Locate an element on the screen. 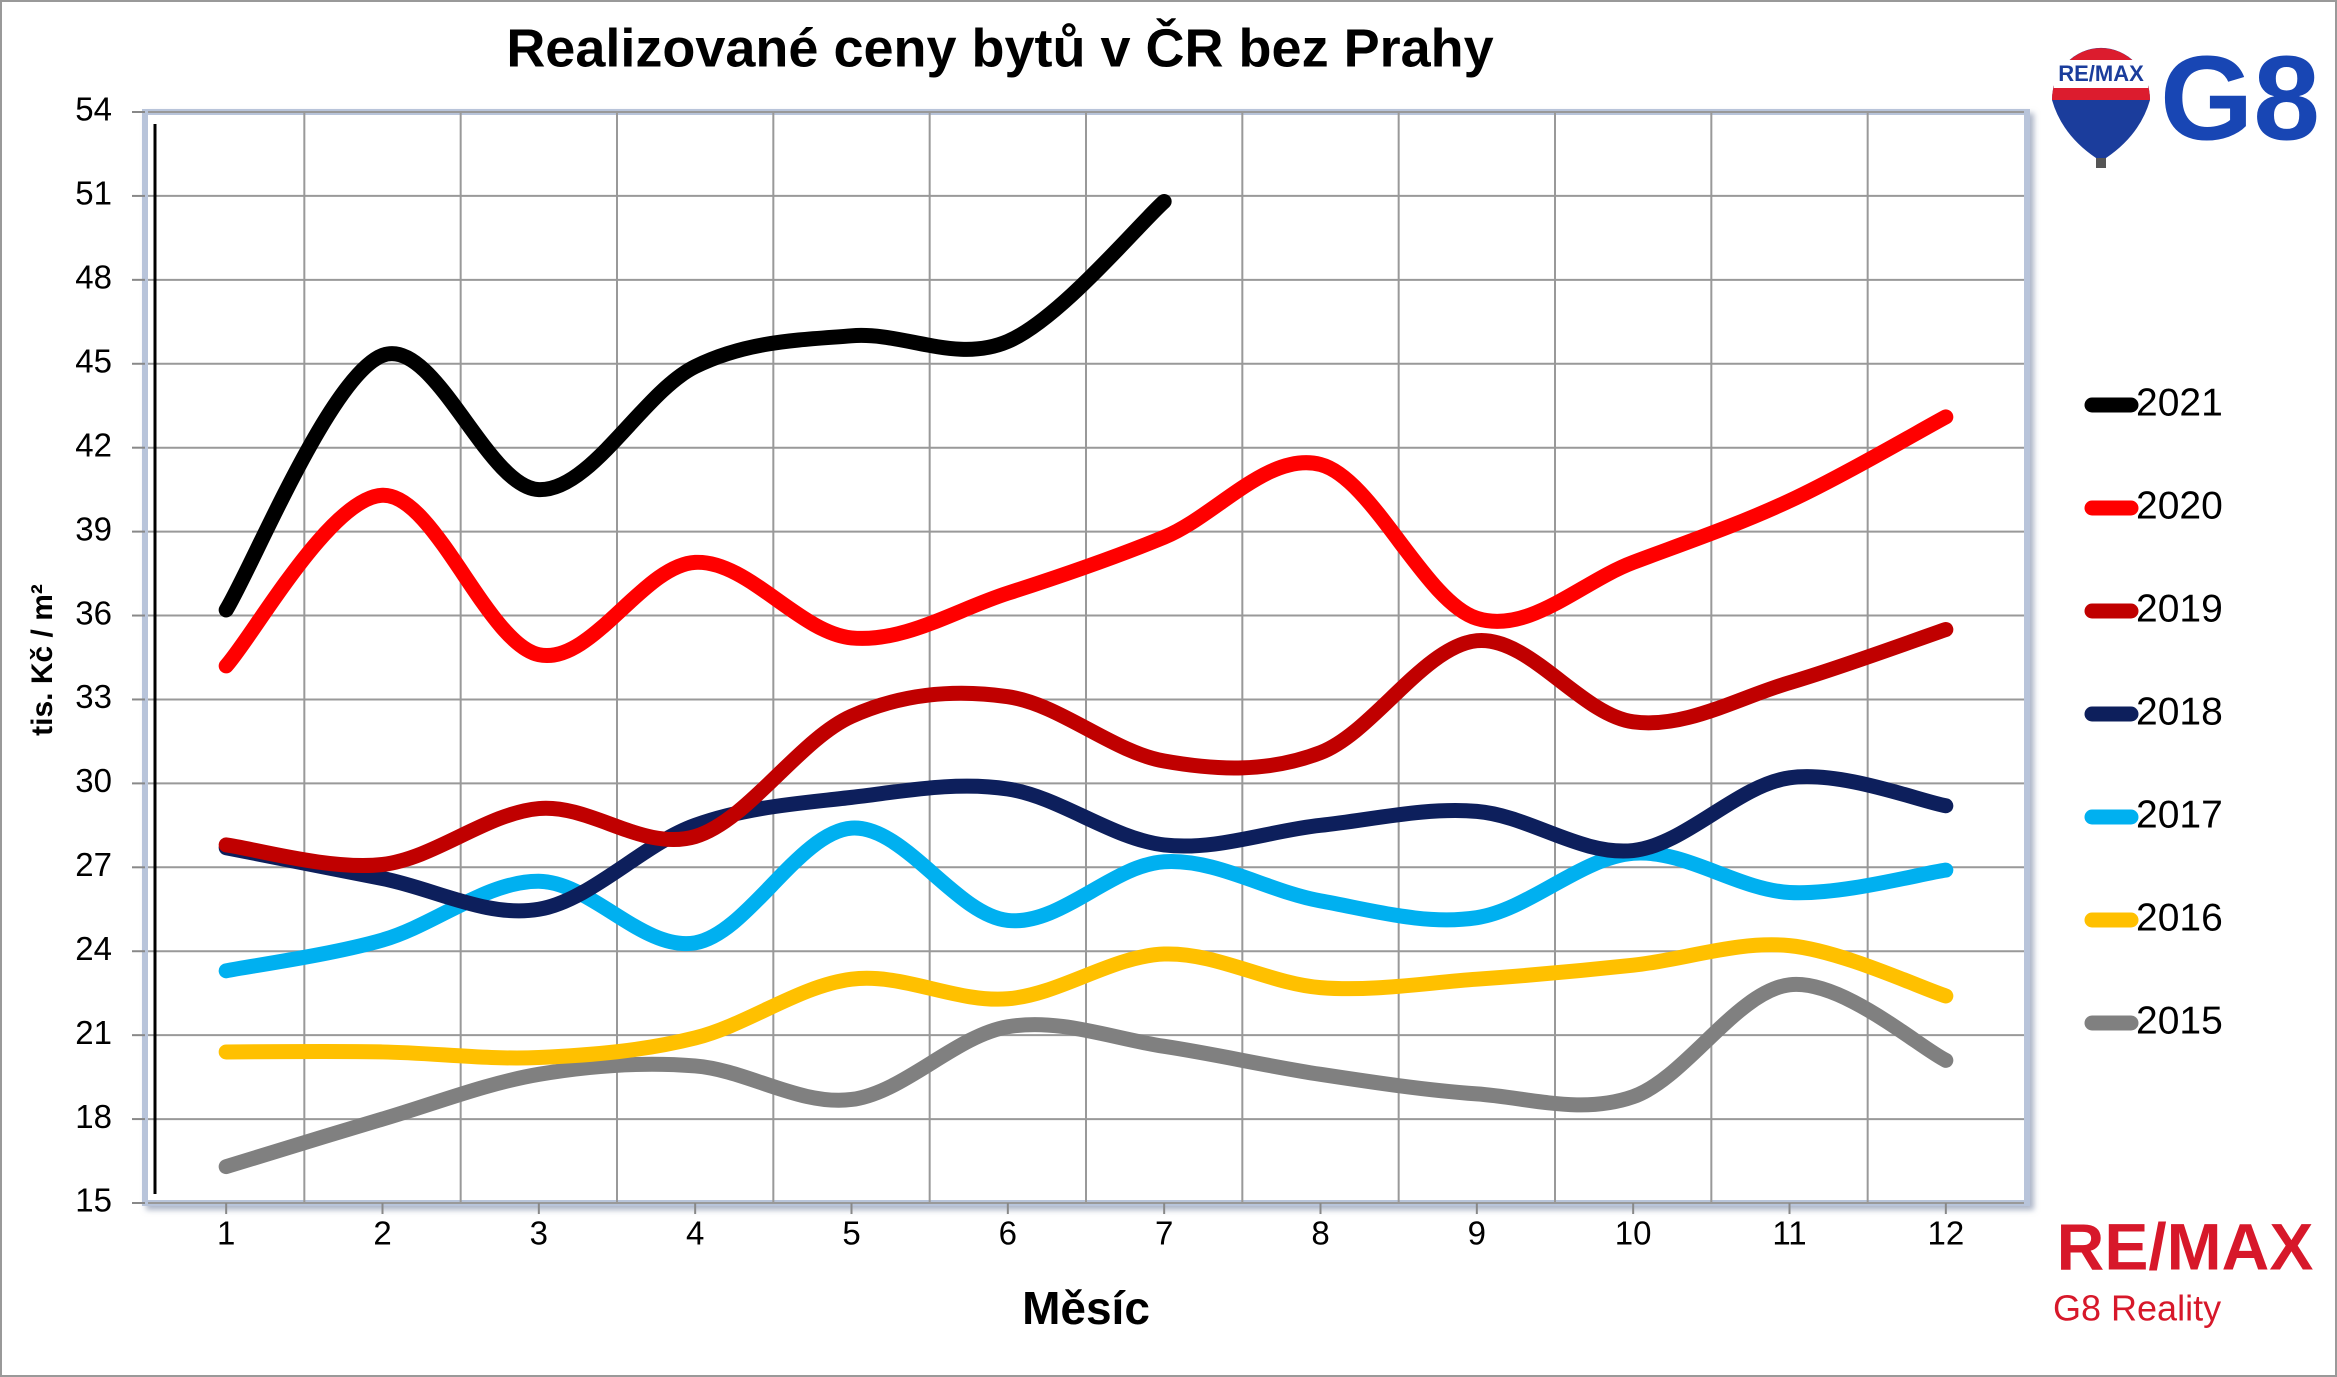 This screenshot has width=2337, height=1377. x-tick-label: 1 is located at coordinates (226, 1233).